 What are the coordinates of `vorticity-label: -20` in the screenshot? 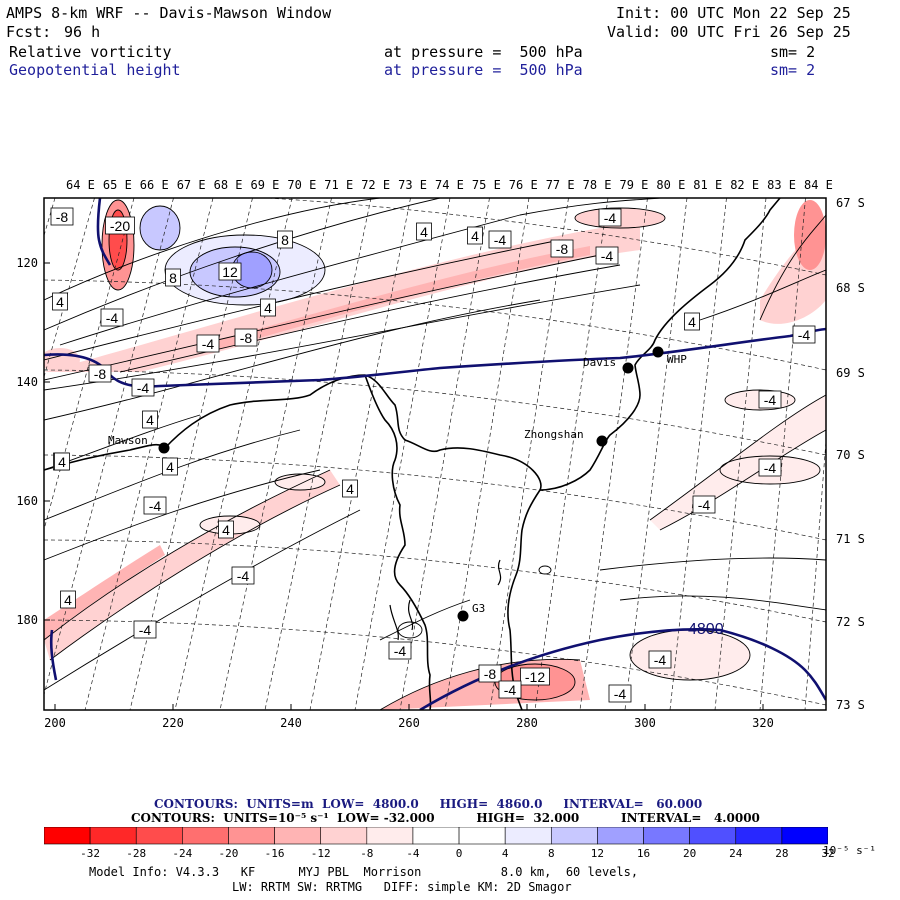 It's located at (120, 225).